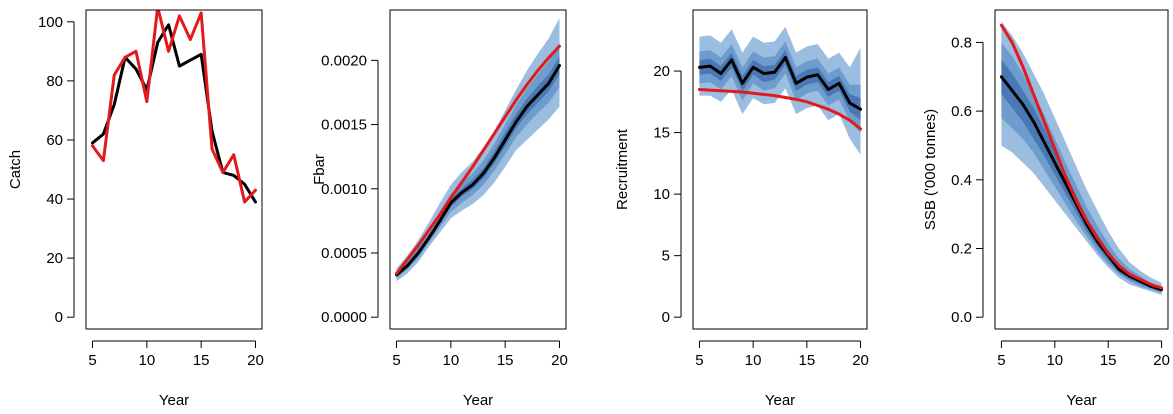 The width and height of the screenshot is (1173, 414). Describe the element at coordinates (961, 42) in the screenshot. I see `y-tick-label: 0.8` at that location.